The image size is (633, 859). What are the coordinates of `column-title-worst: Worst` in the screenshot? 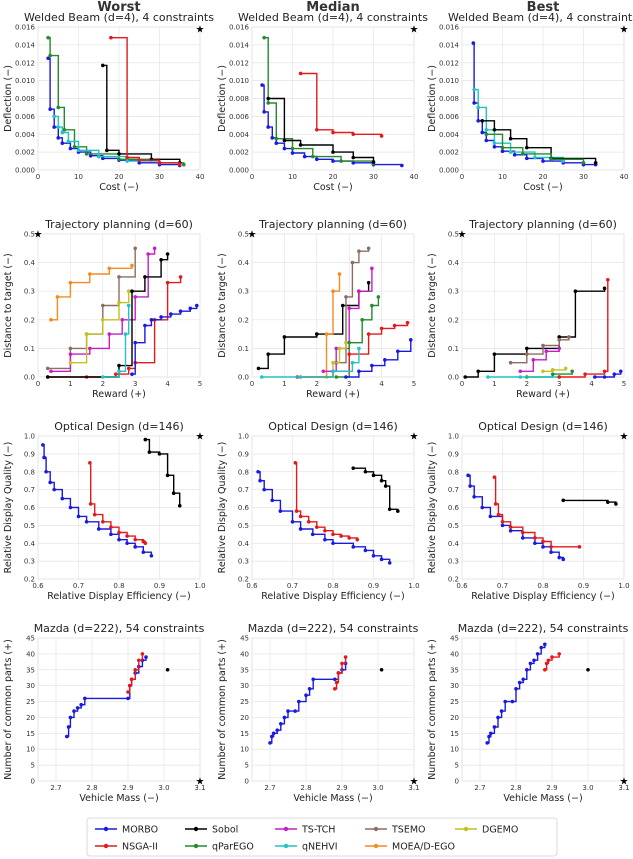 It's located at (118, 7).